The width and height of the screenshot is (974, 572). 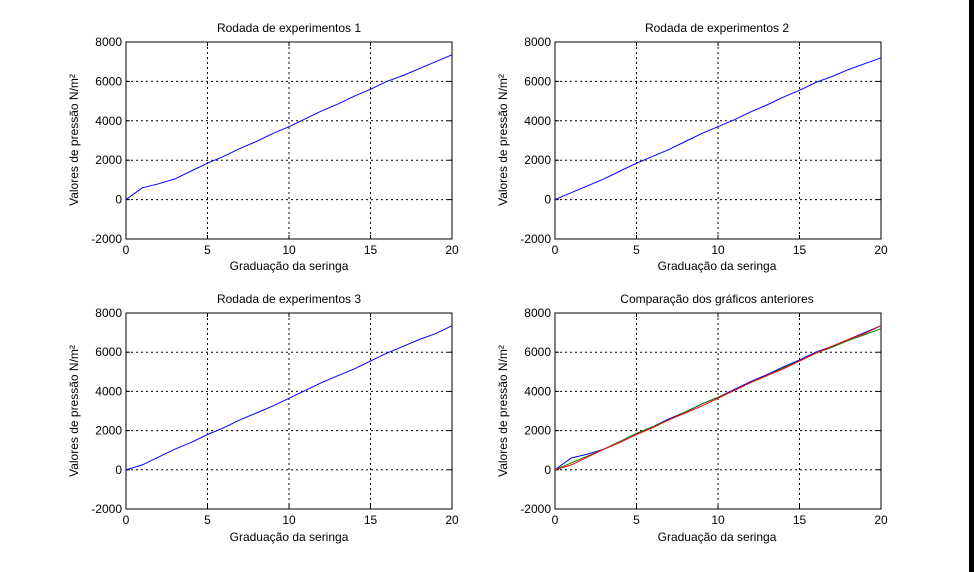 I want to click on subplot-3-xtick-label: 15, so click(x=371, y=520).